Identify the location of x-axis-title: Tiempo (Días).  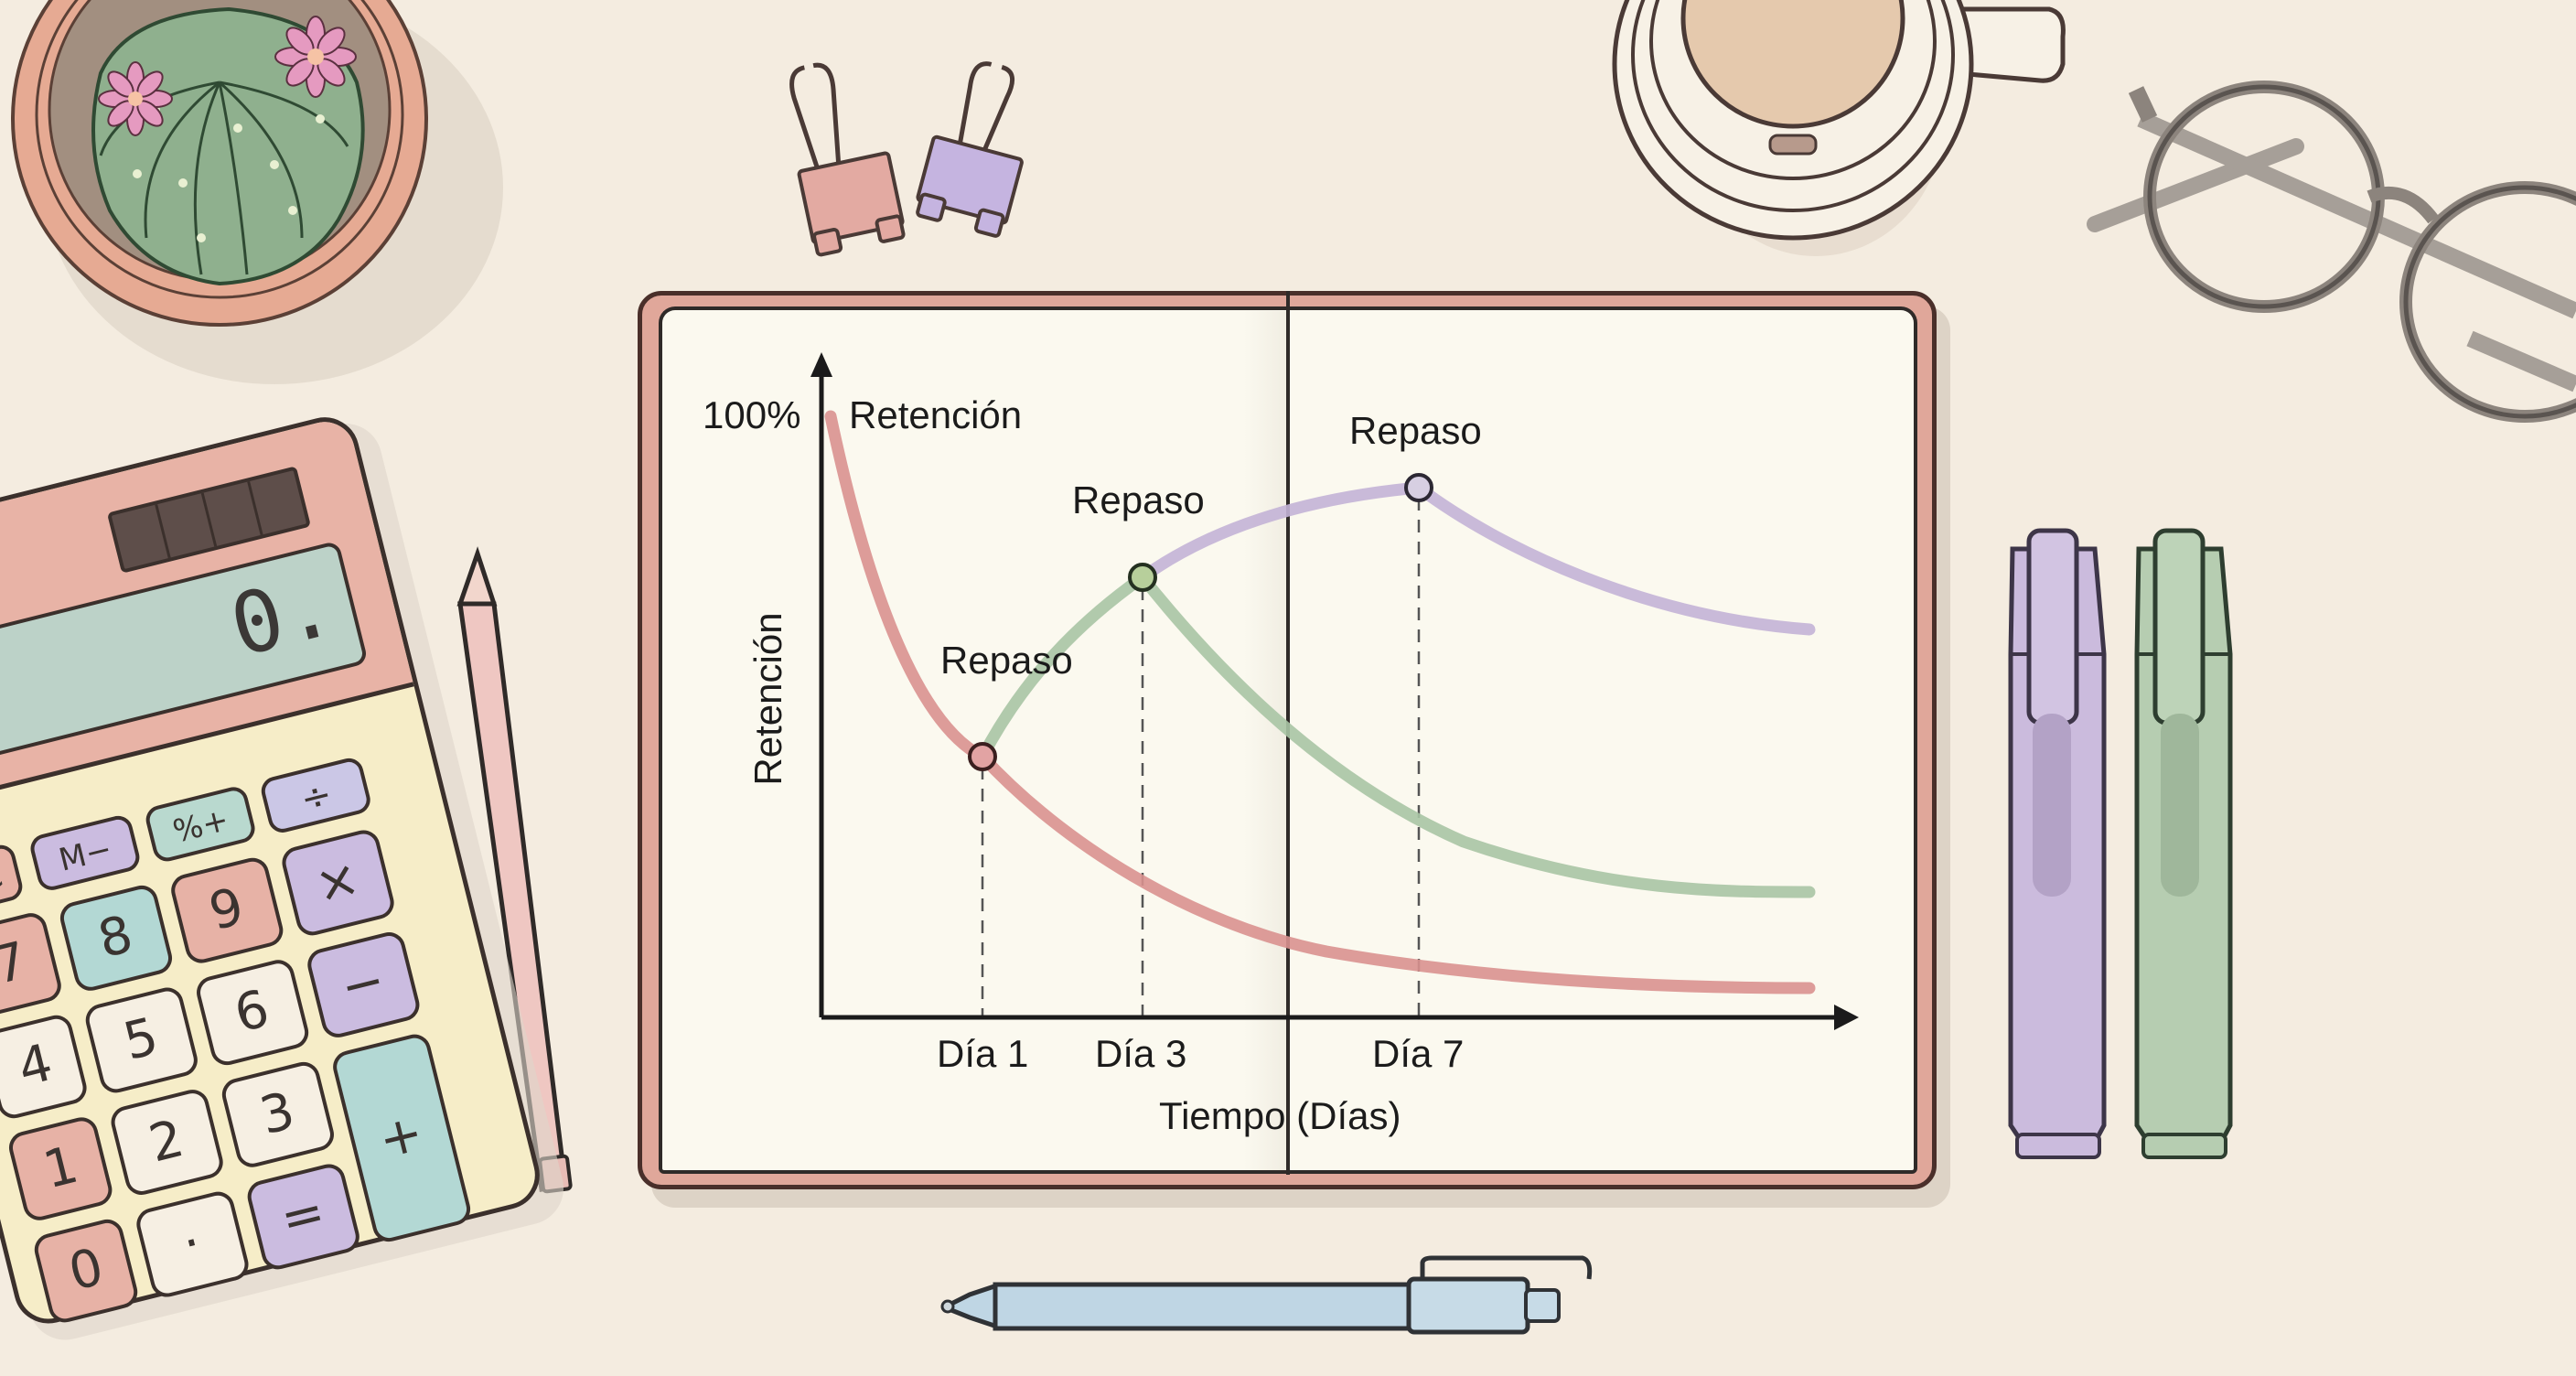
(1280, 1115).